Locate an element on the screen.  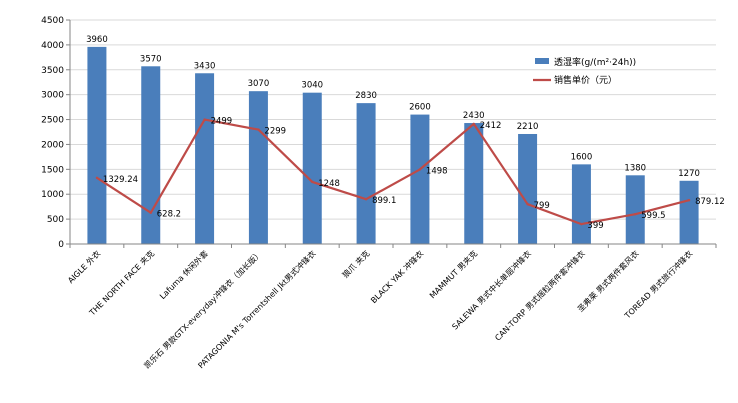
y-tick-label: 3500 is located at coordinates (52, 71).